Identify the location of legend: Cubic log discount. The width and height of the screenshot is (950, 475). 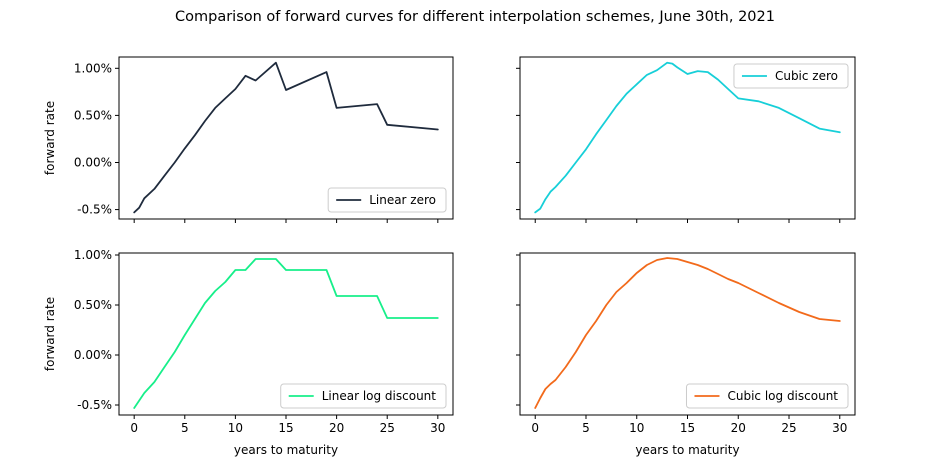
(767, 396).